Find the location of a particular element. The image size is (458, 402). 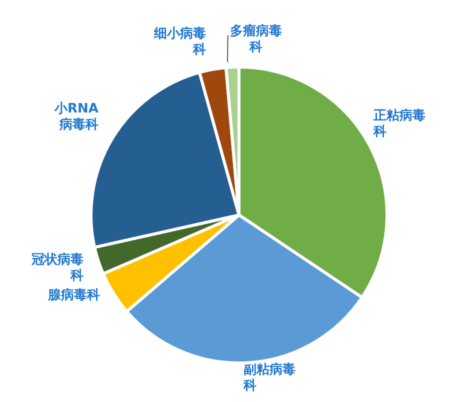

slice-label: 腺病毒科 is located at coordinates (73, 294).